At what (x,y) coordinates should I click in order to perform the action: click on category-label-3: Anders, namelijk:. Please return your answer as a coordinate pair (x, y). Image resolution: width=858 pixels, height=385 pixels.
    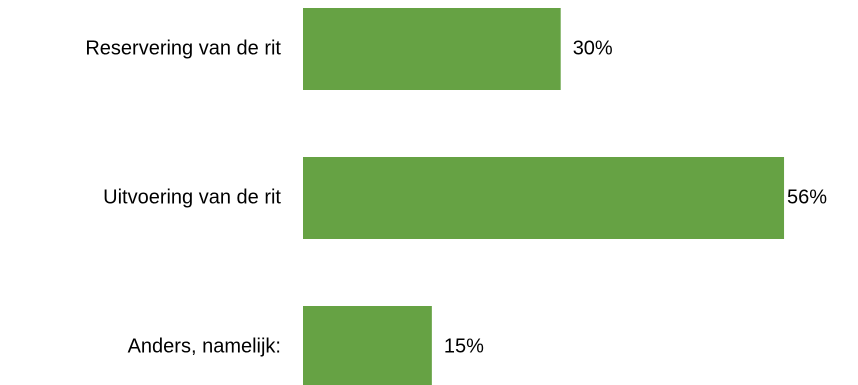
    Looking at the image, I should click on (204, 346).